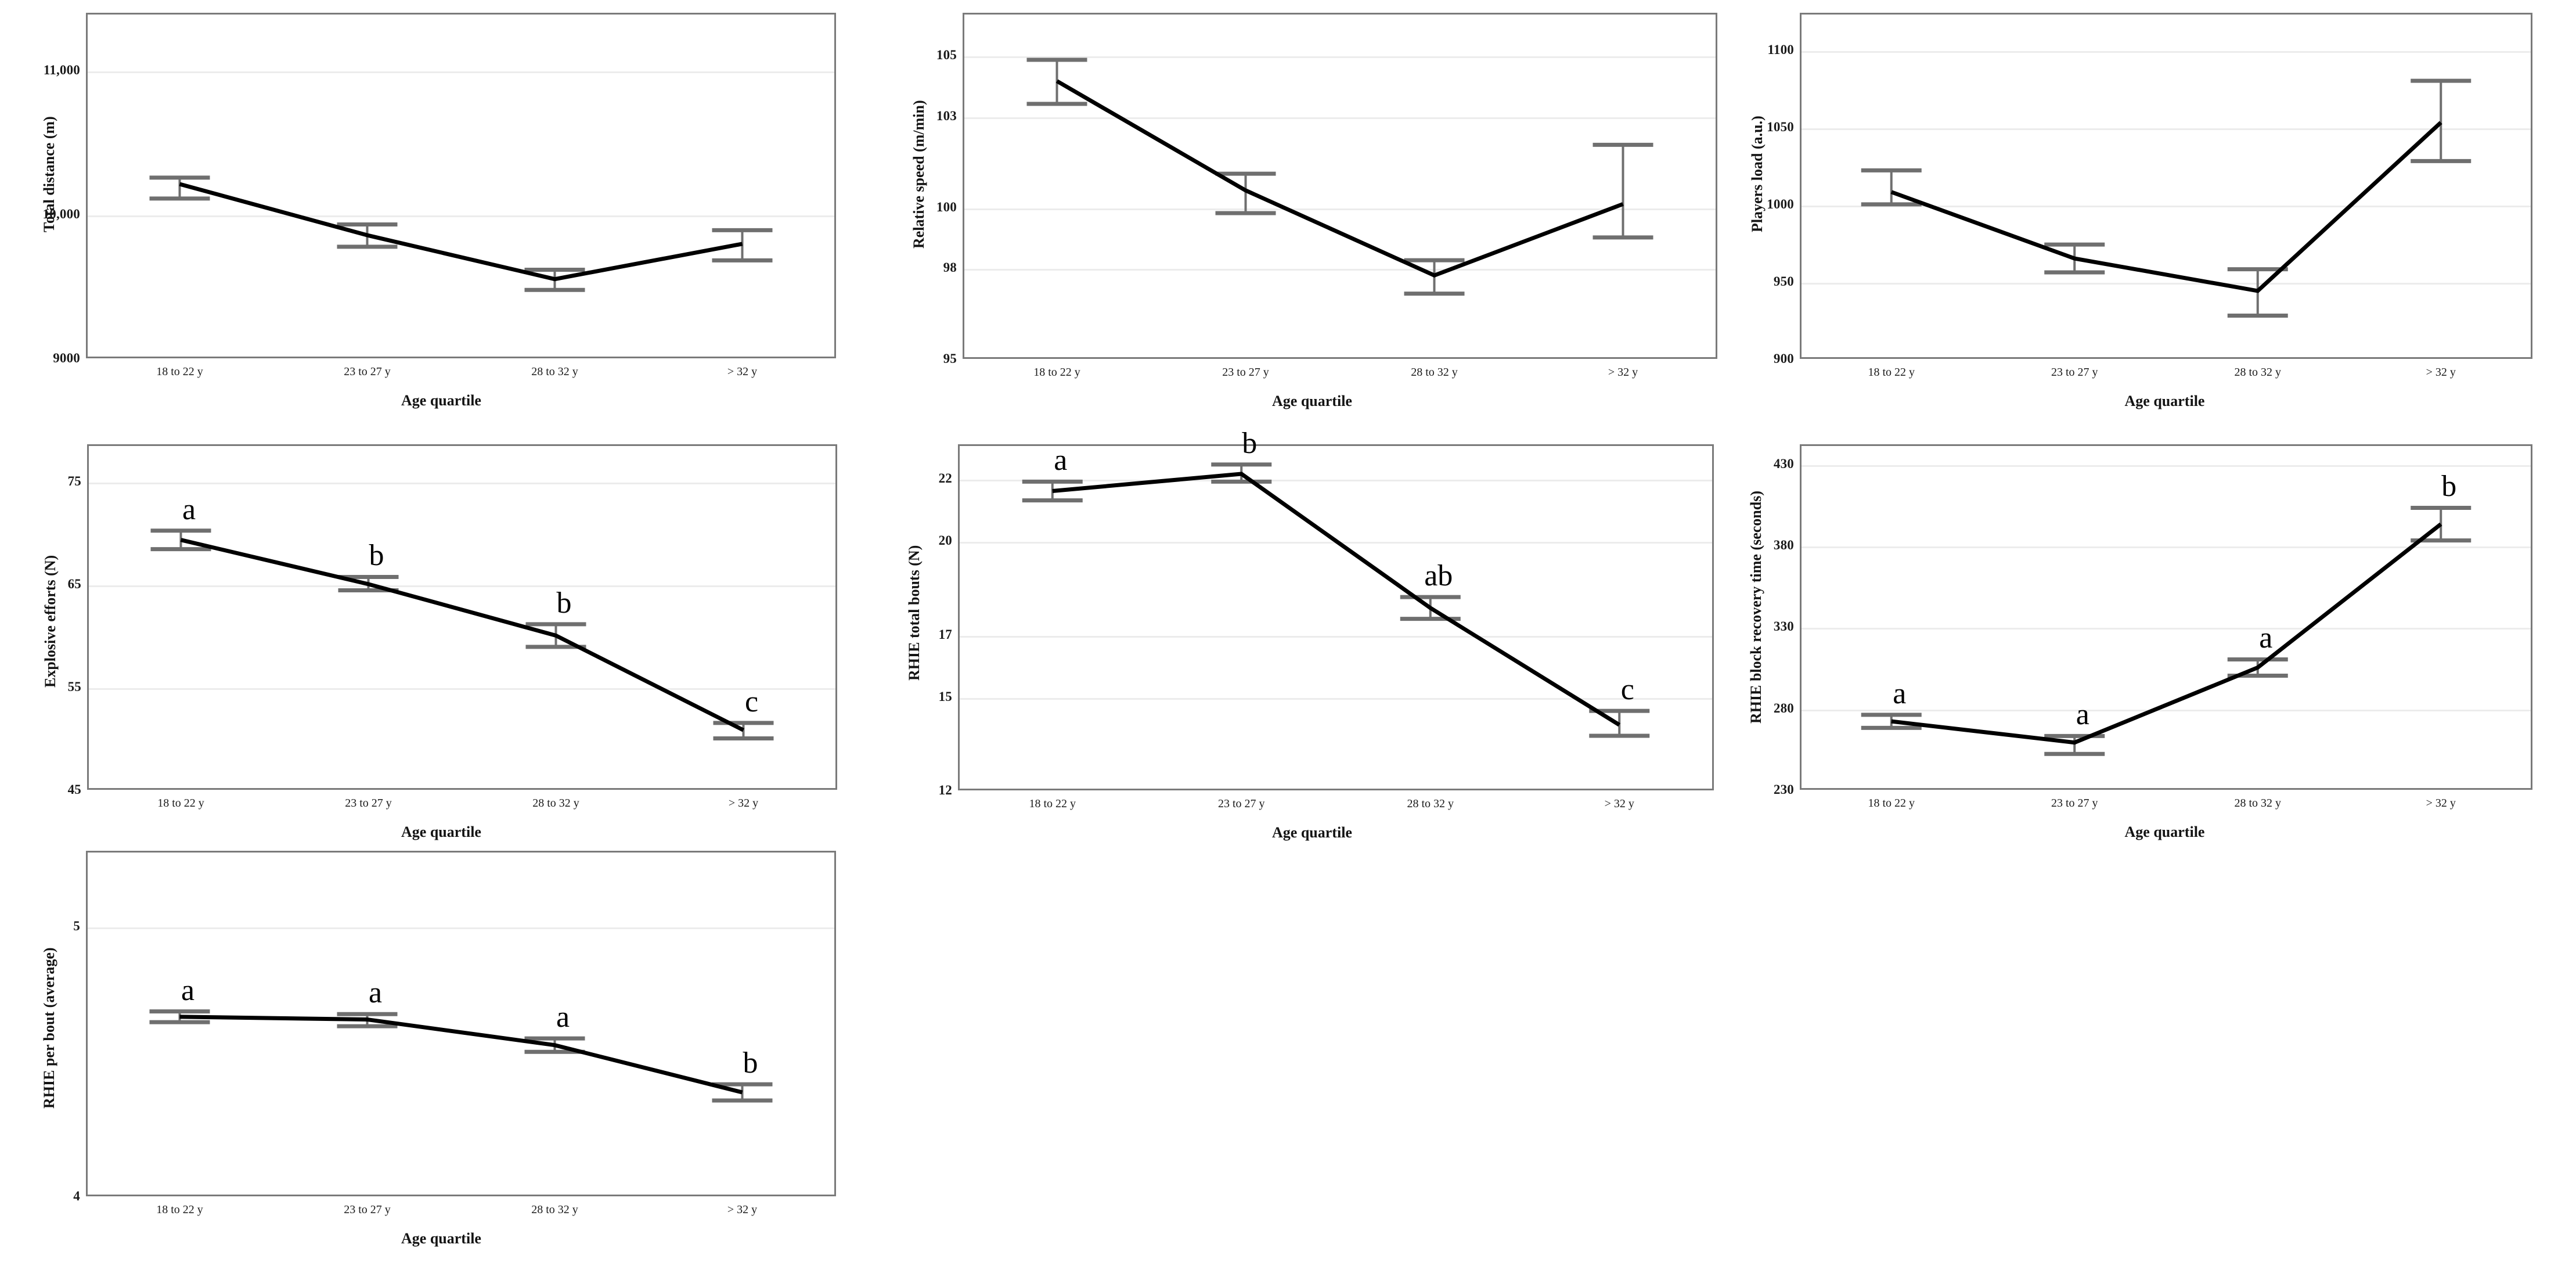  I want to click on significance-letter: ab, so click(1438, 576).